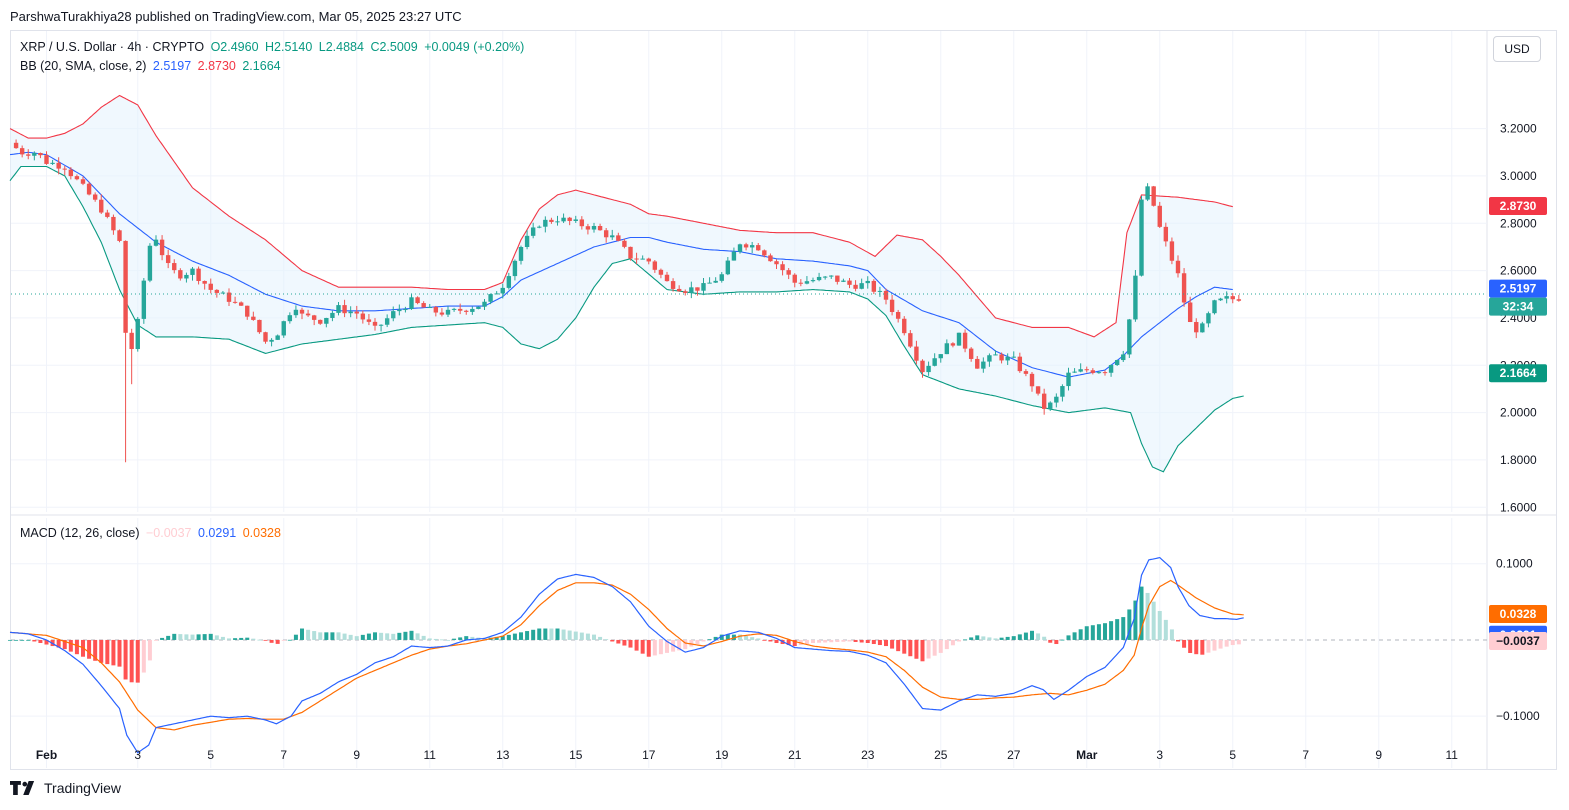  Describe the element at coordinates (1517, 49) in the screenshot. I see `currency-button: USD` at that location.